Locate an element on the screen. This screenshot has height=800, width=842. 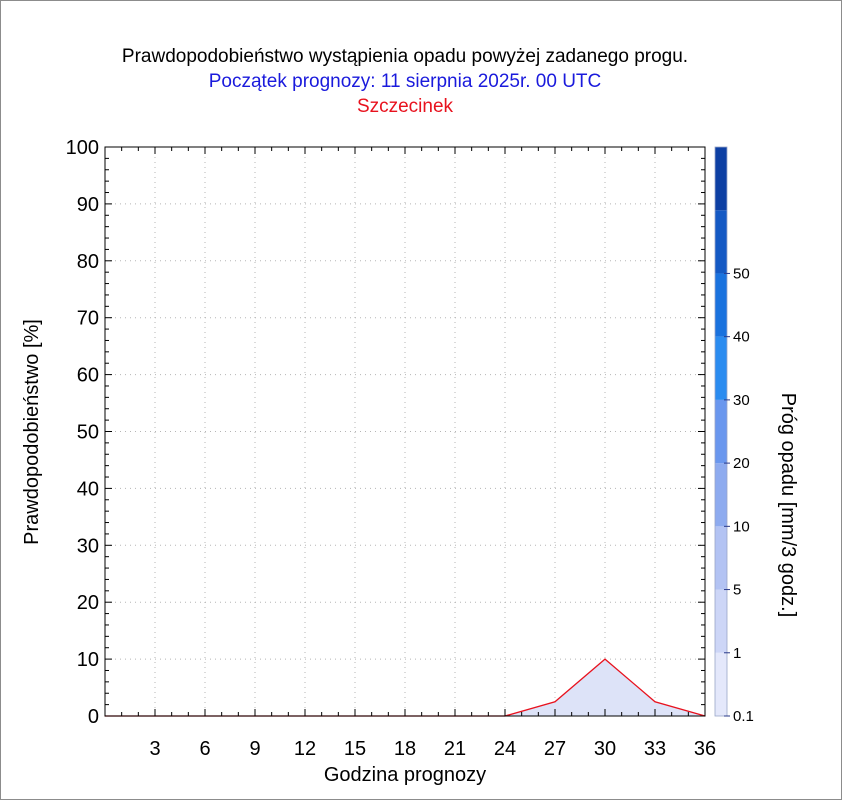
y-tick-label: 90 is located at coordinates (88, 205).